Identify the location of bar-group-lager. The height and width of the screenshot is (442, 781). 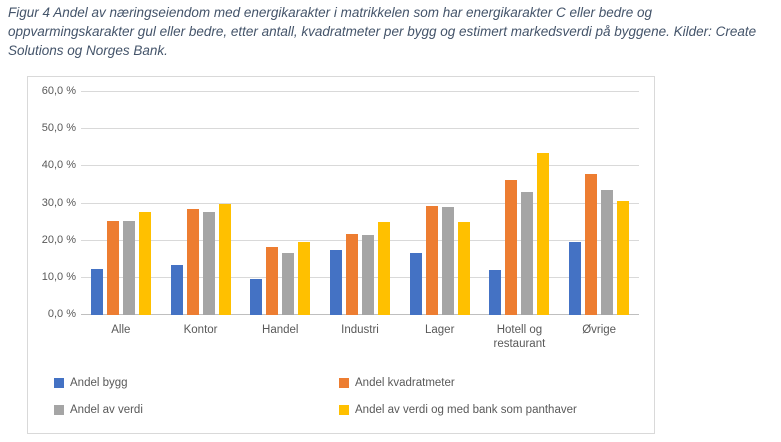
(440, 203).